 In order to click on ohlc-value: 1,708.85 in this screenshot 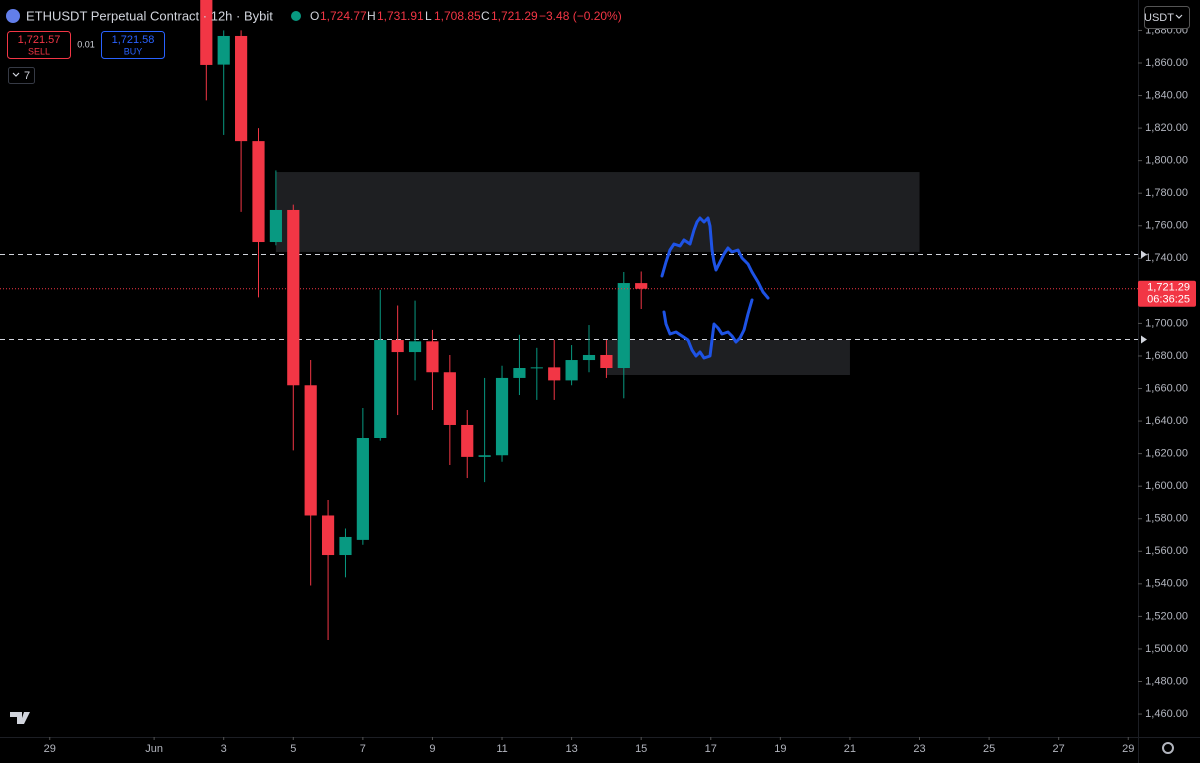, I will do `click(457, 16)`.